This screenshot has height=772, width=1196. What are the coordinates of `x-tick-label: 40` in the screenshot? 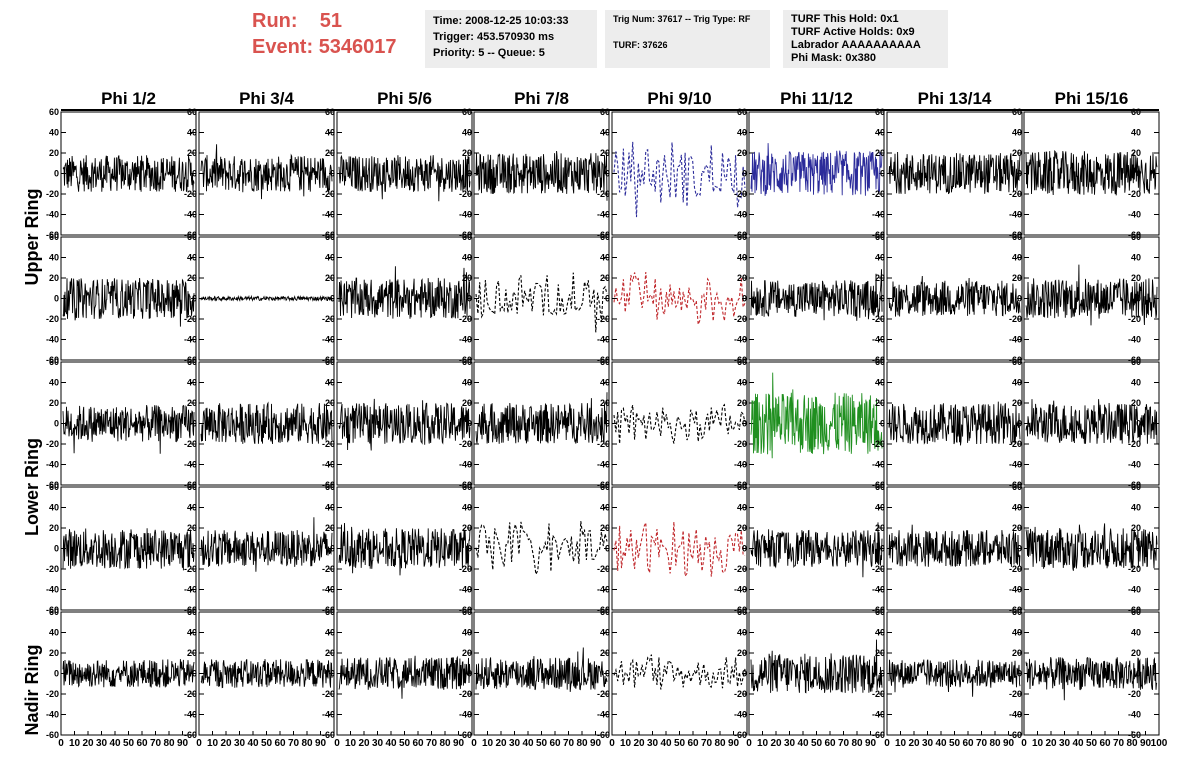 It's located at (253, 743).